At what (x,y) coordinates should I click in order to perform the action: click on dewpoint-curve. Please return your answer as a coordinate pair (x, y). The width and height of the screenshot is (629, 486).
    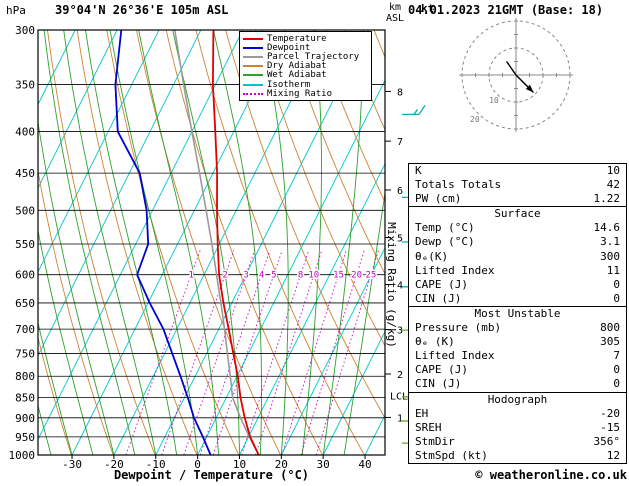
    Looking at the image, I should click on (163, 242).